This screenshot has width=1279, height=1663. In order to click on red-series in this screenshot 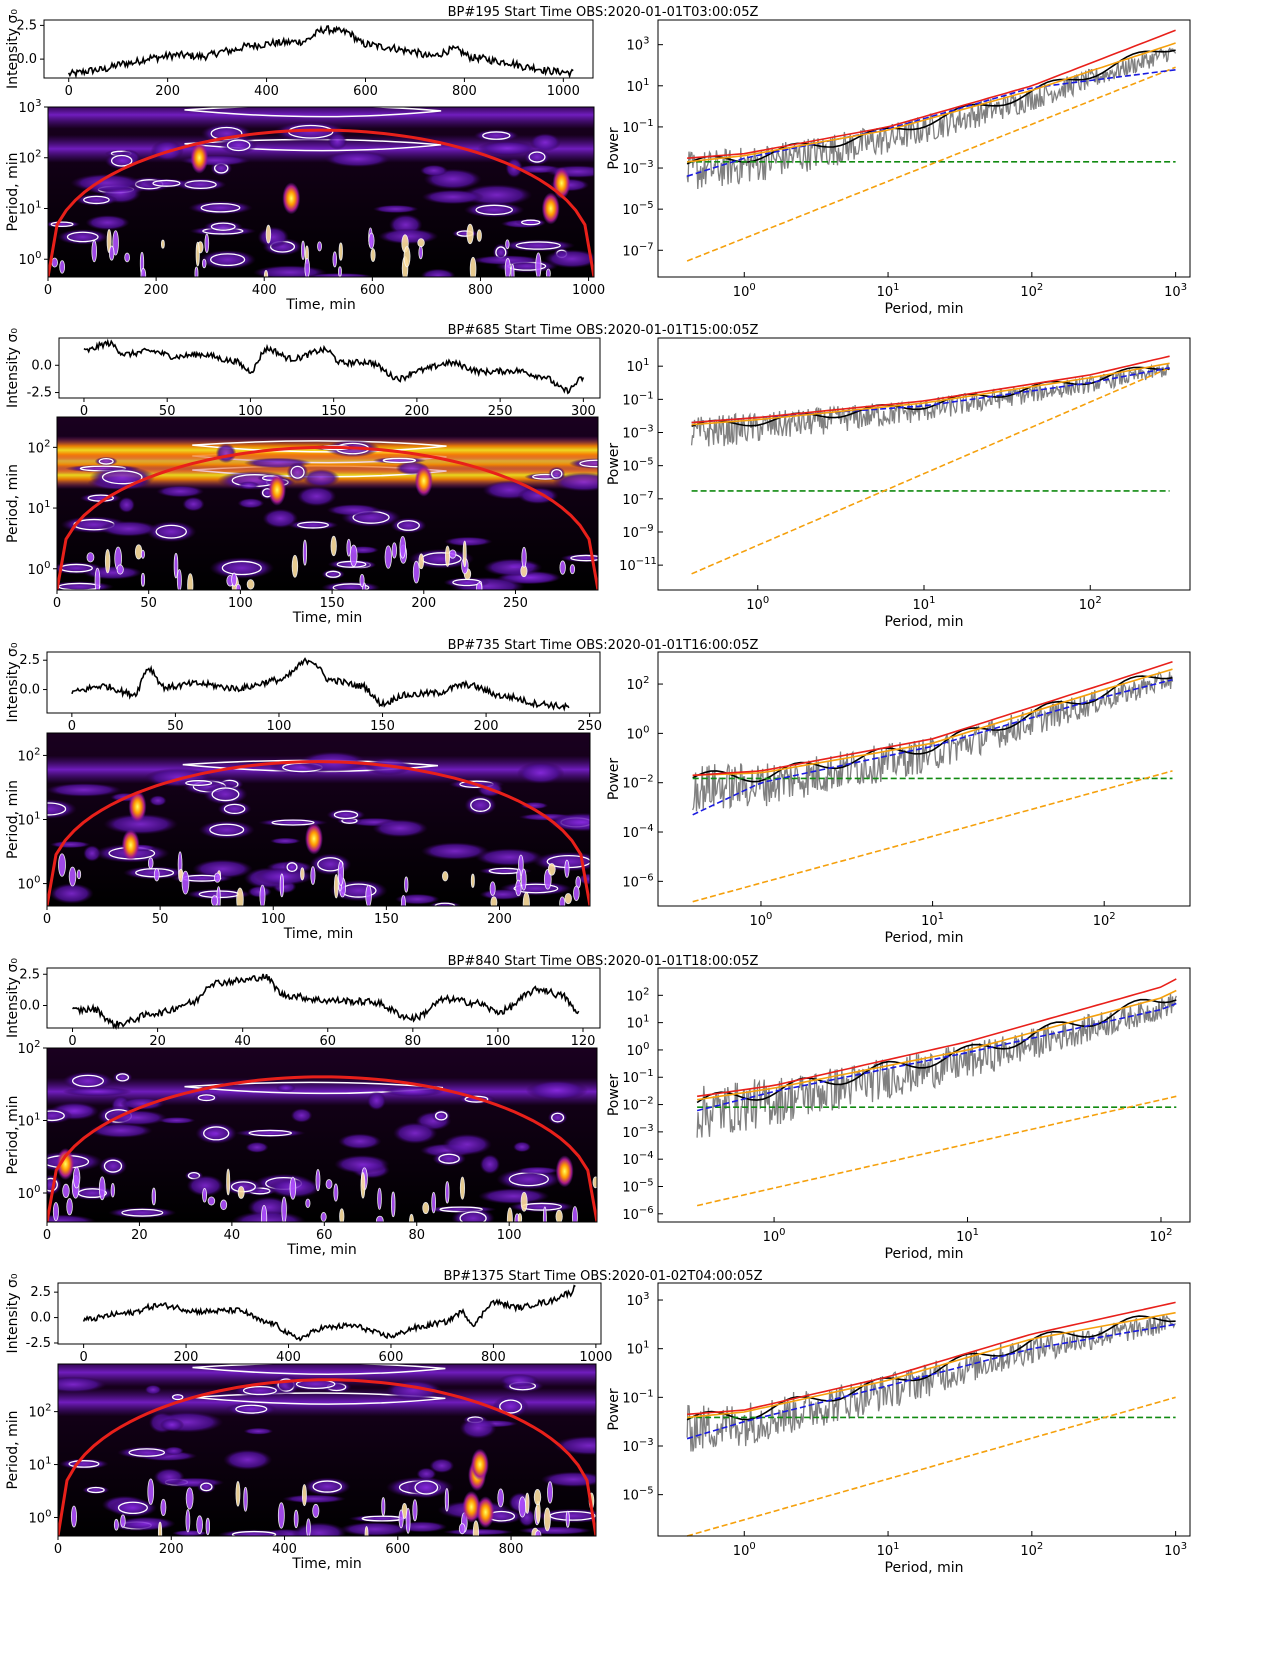, I will do `click(931, 1358)`.